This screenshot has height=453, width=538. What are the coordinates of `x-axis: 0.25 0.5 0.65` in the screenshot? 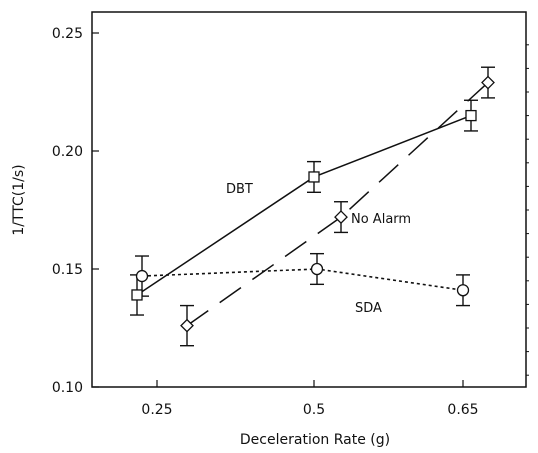 It's located at (310, 399).